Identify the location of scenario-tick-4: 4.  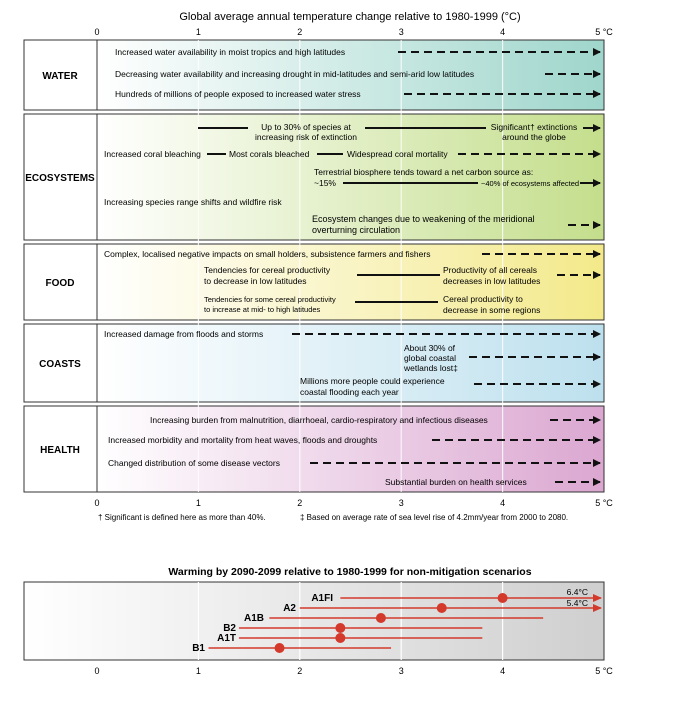
(502, 671).